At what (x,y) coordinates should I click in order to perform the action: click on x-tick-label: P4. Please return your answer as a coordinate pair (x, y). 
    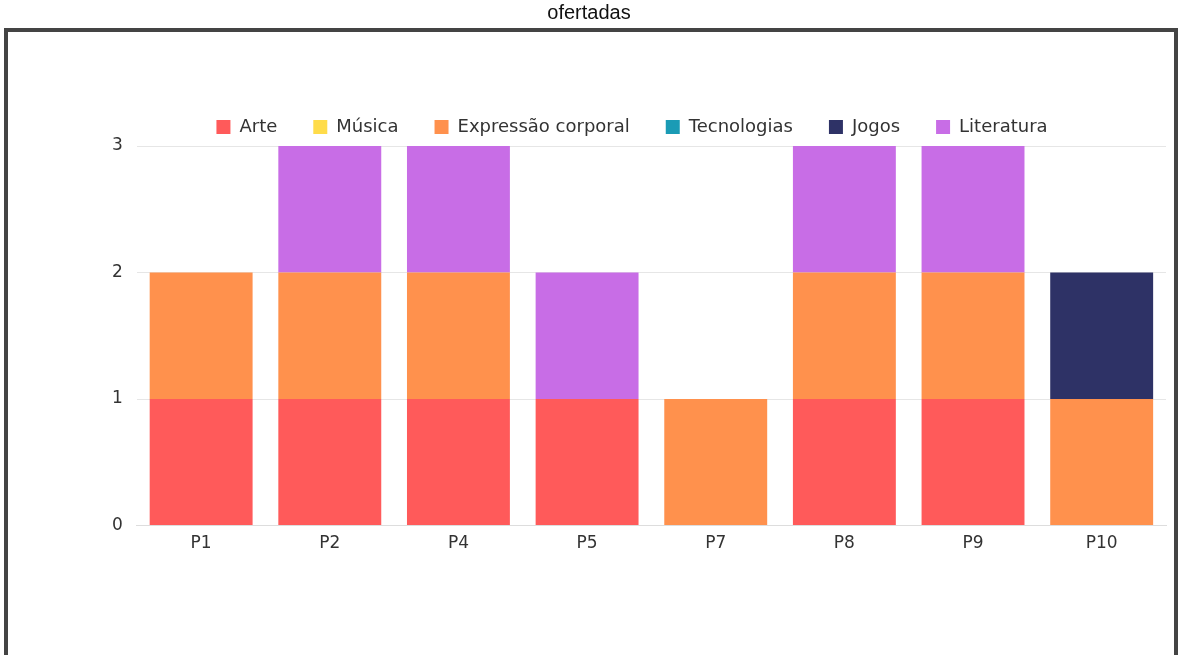
    Looking at the image, I should click on (458, 542).